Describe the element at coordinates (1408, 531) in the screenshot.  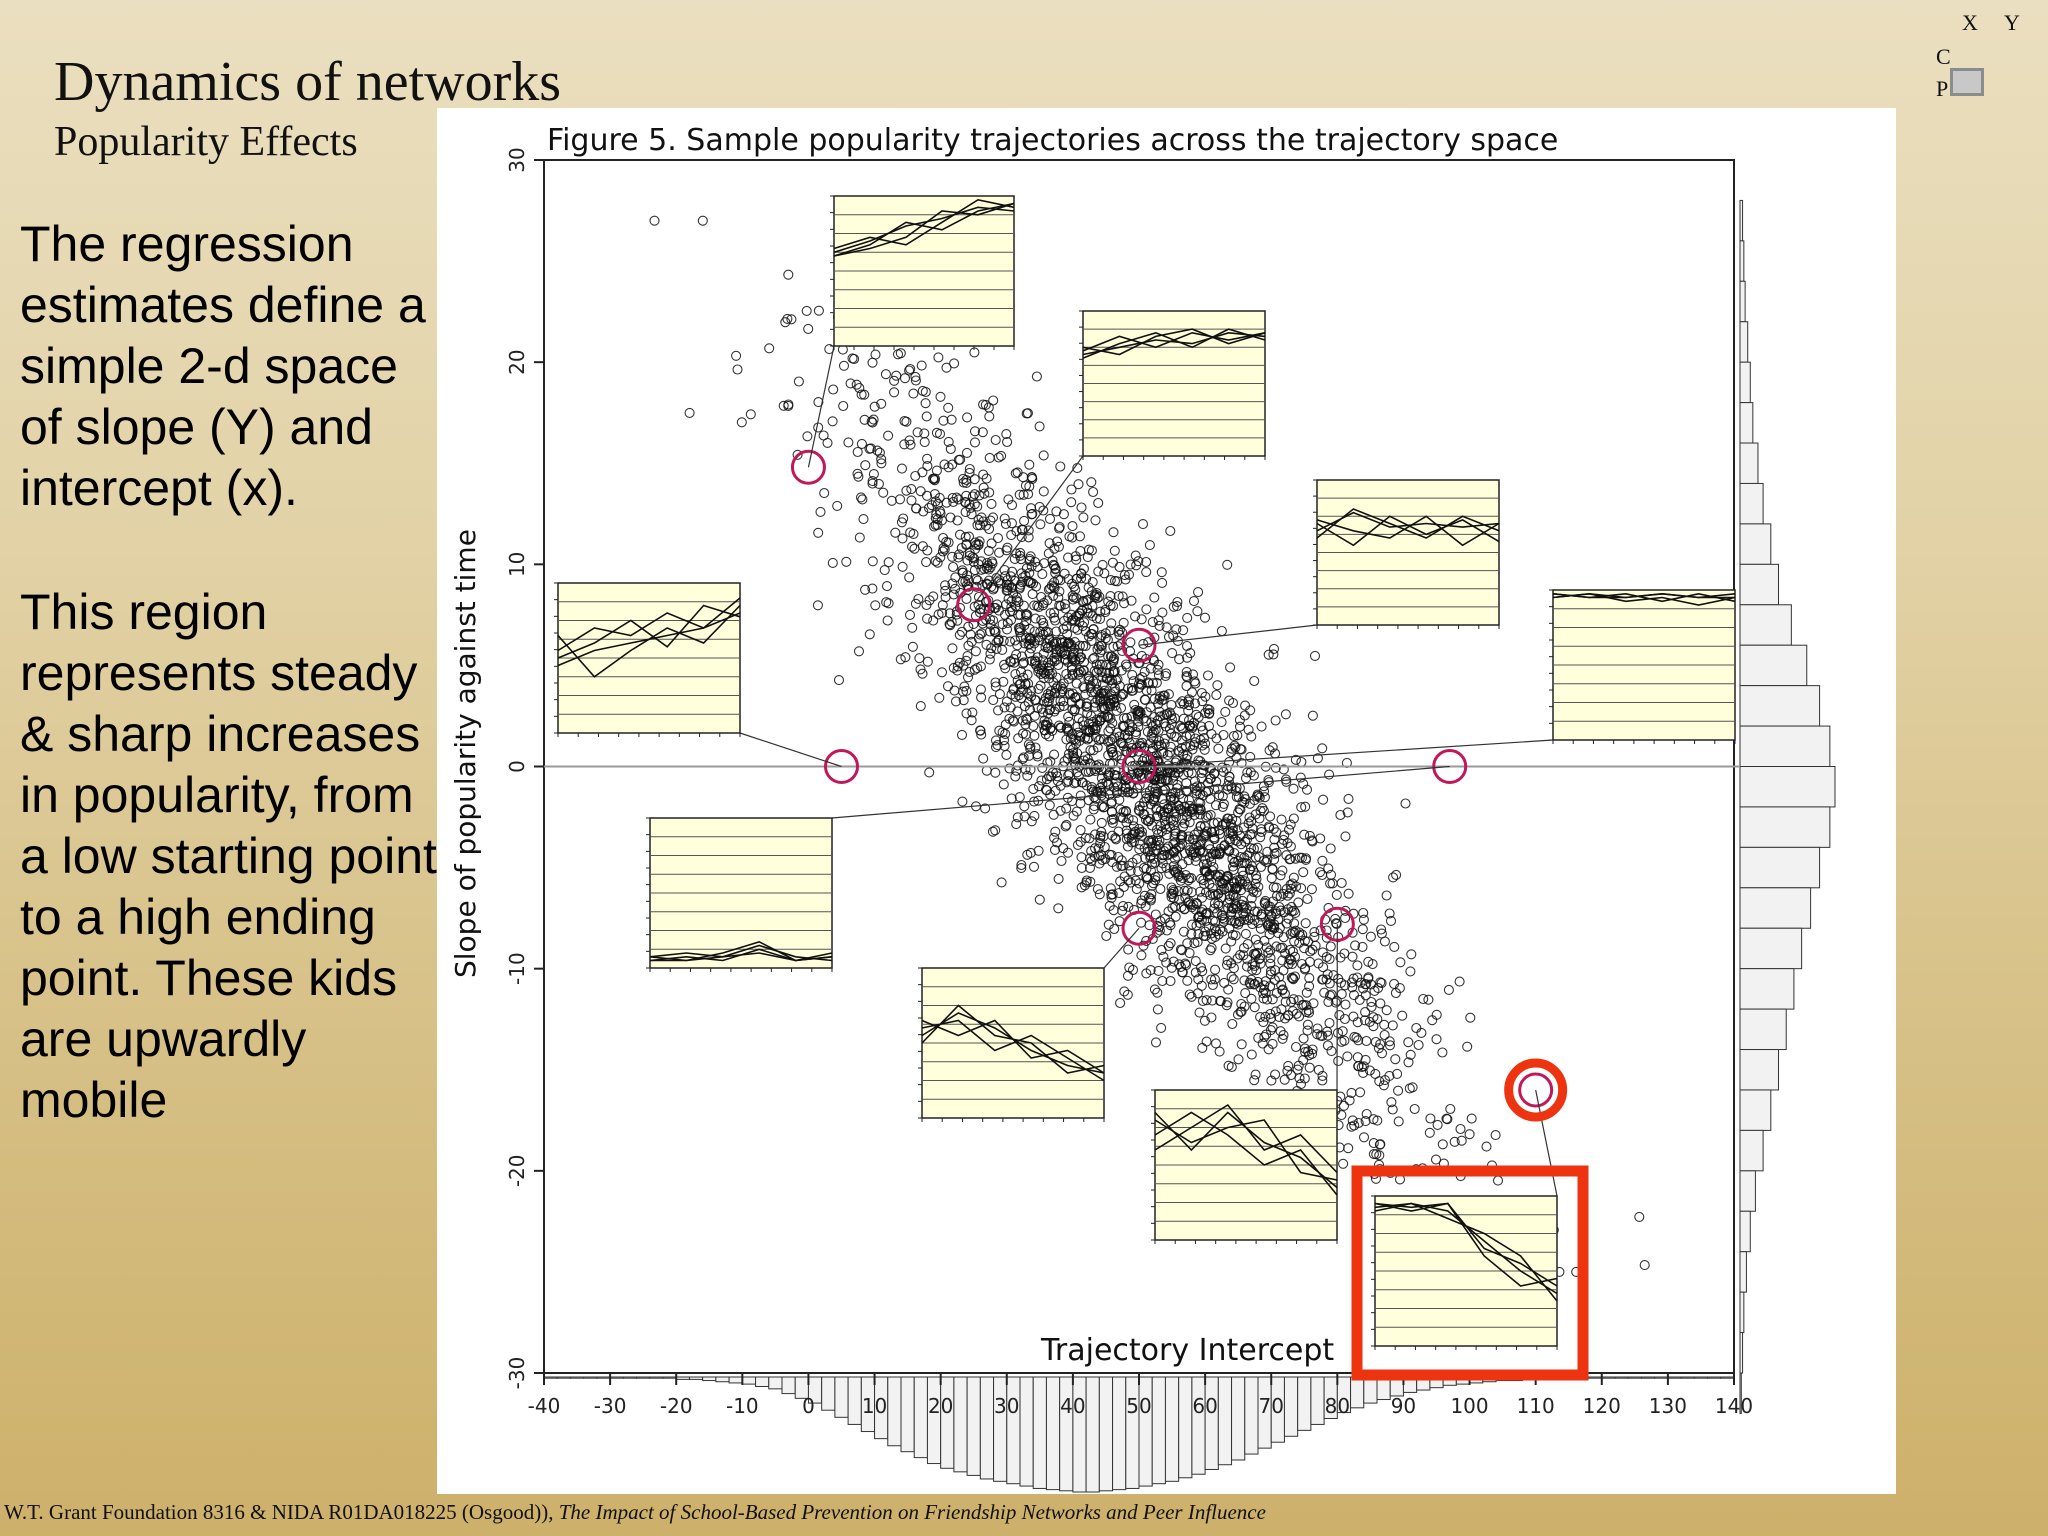
I see `inset-trajectory-line` at that location.